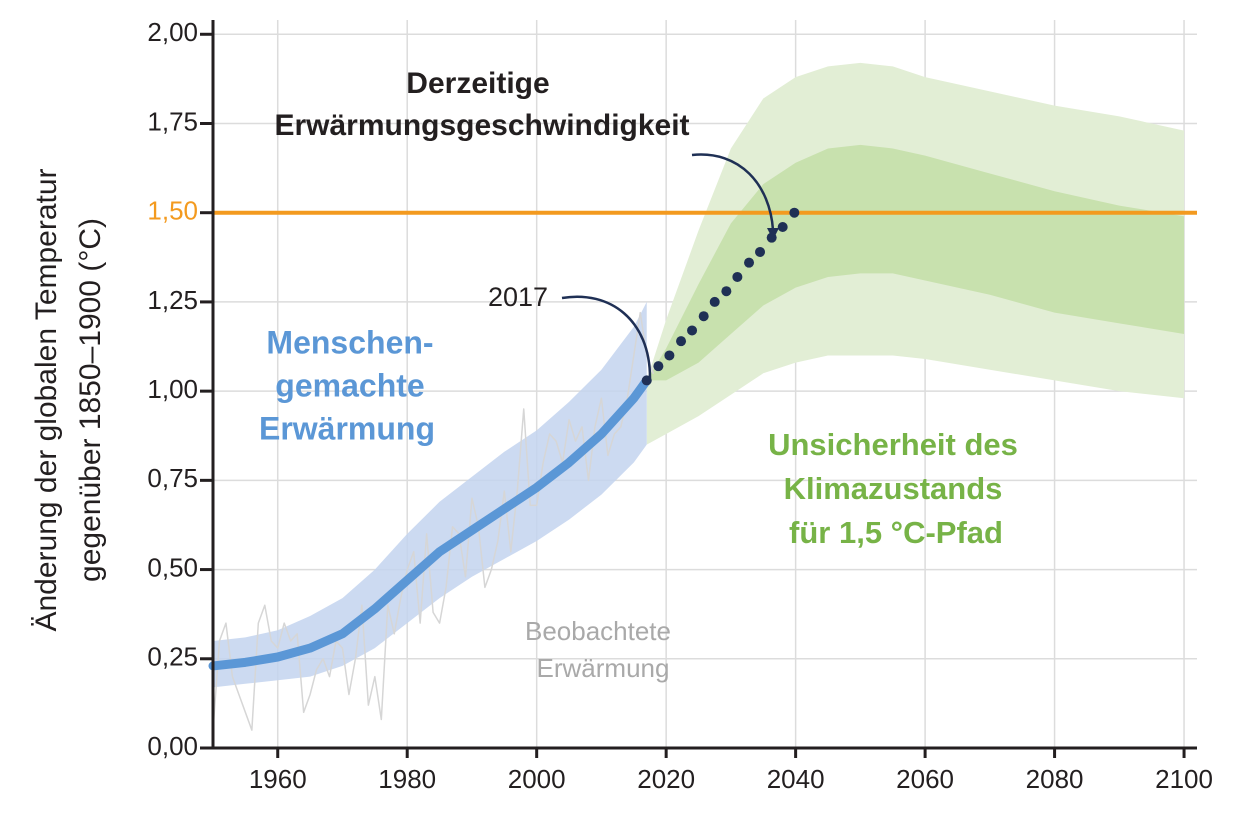 The image size is (1233, 825). I want to click on annotation: Unsicherheit des, so click(893, 444).